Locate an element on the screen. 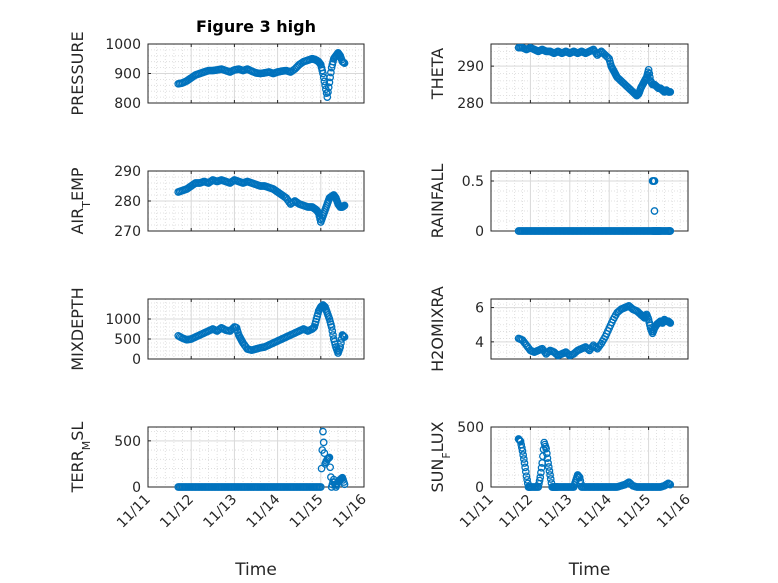  y-axis-label: AIRTEMP is located at coordinates (80, 200).